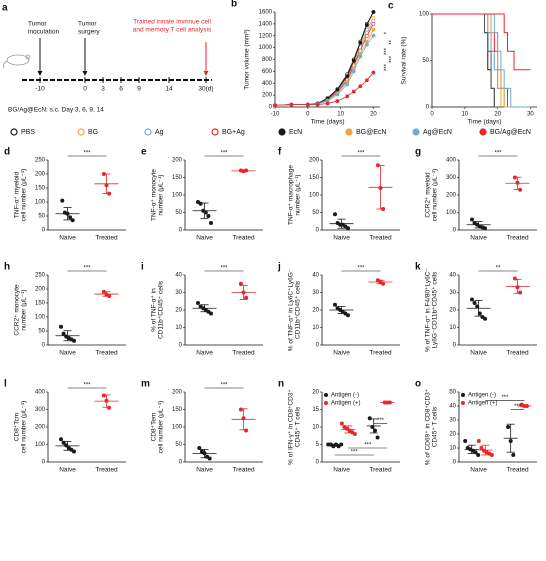 Image resolution: width=546 pixels, height=561 pixels. What do you see at coordinates (87, 24) in the screenshot?
I see `timeline-label: Tumor` at bounding box center [87, 24].